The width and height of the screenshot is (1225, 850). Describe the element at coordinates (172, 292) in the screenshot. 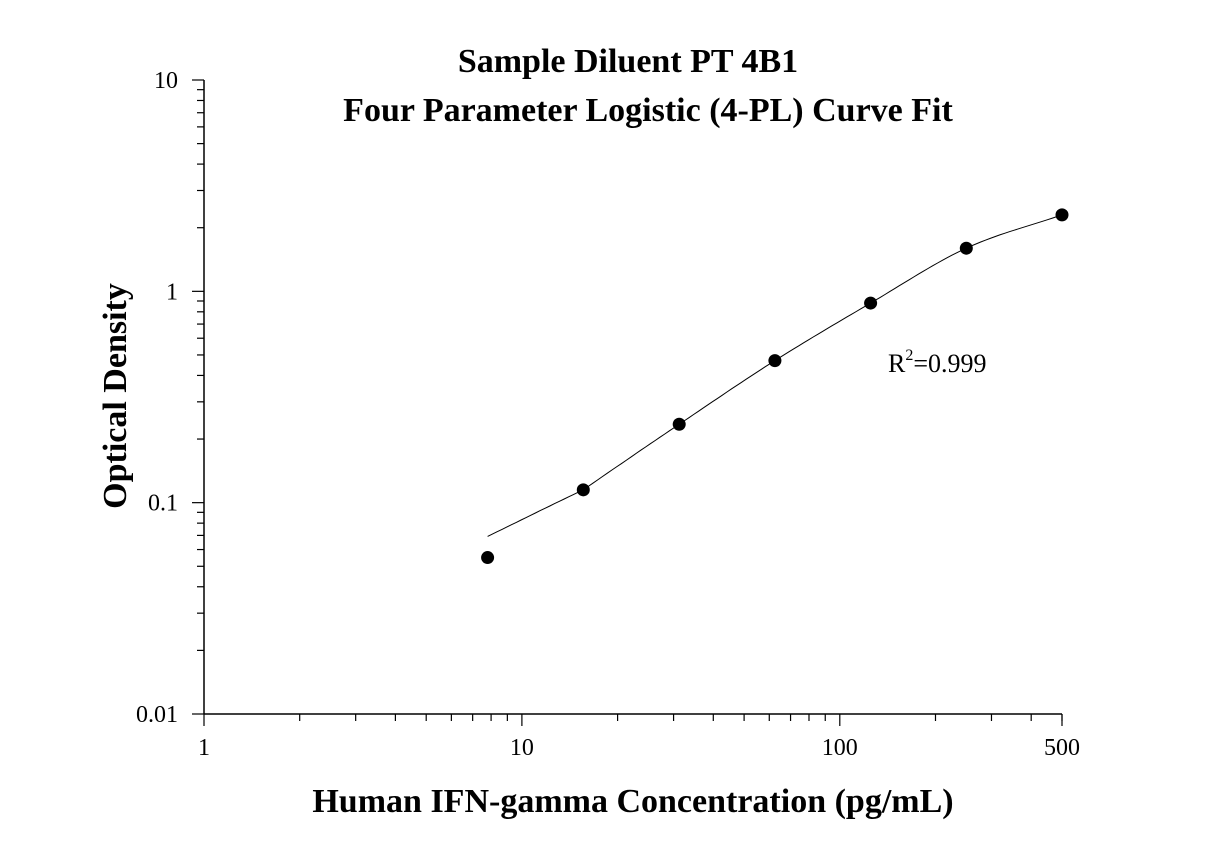

I see `y-tick-label: 1` at that location.